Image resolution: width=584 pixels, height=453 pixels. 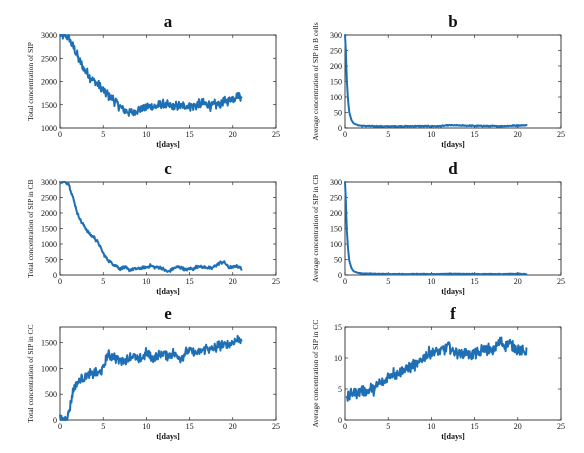 What do you see at coordinates (315, 81) in the screenshot?
I see `y-axis-label: Average concentration of SIP in B cells` at bounding box center [315, 81].